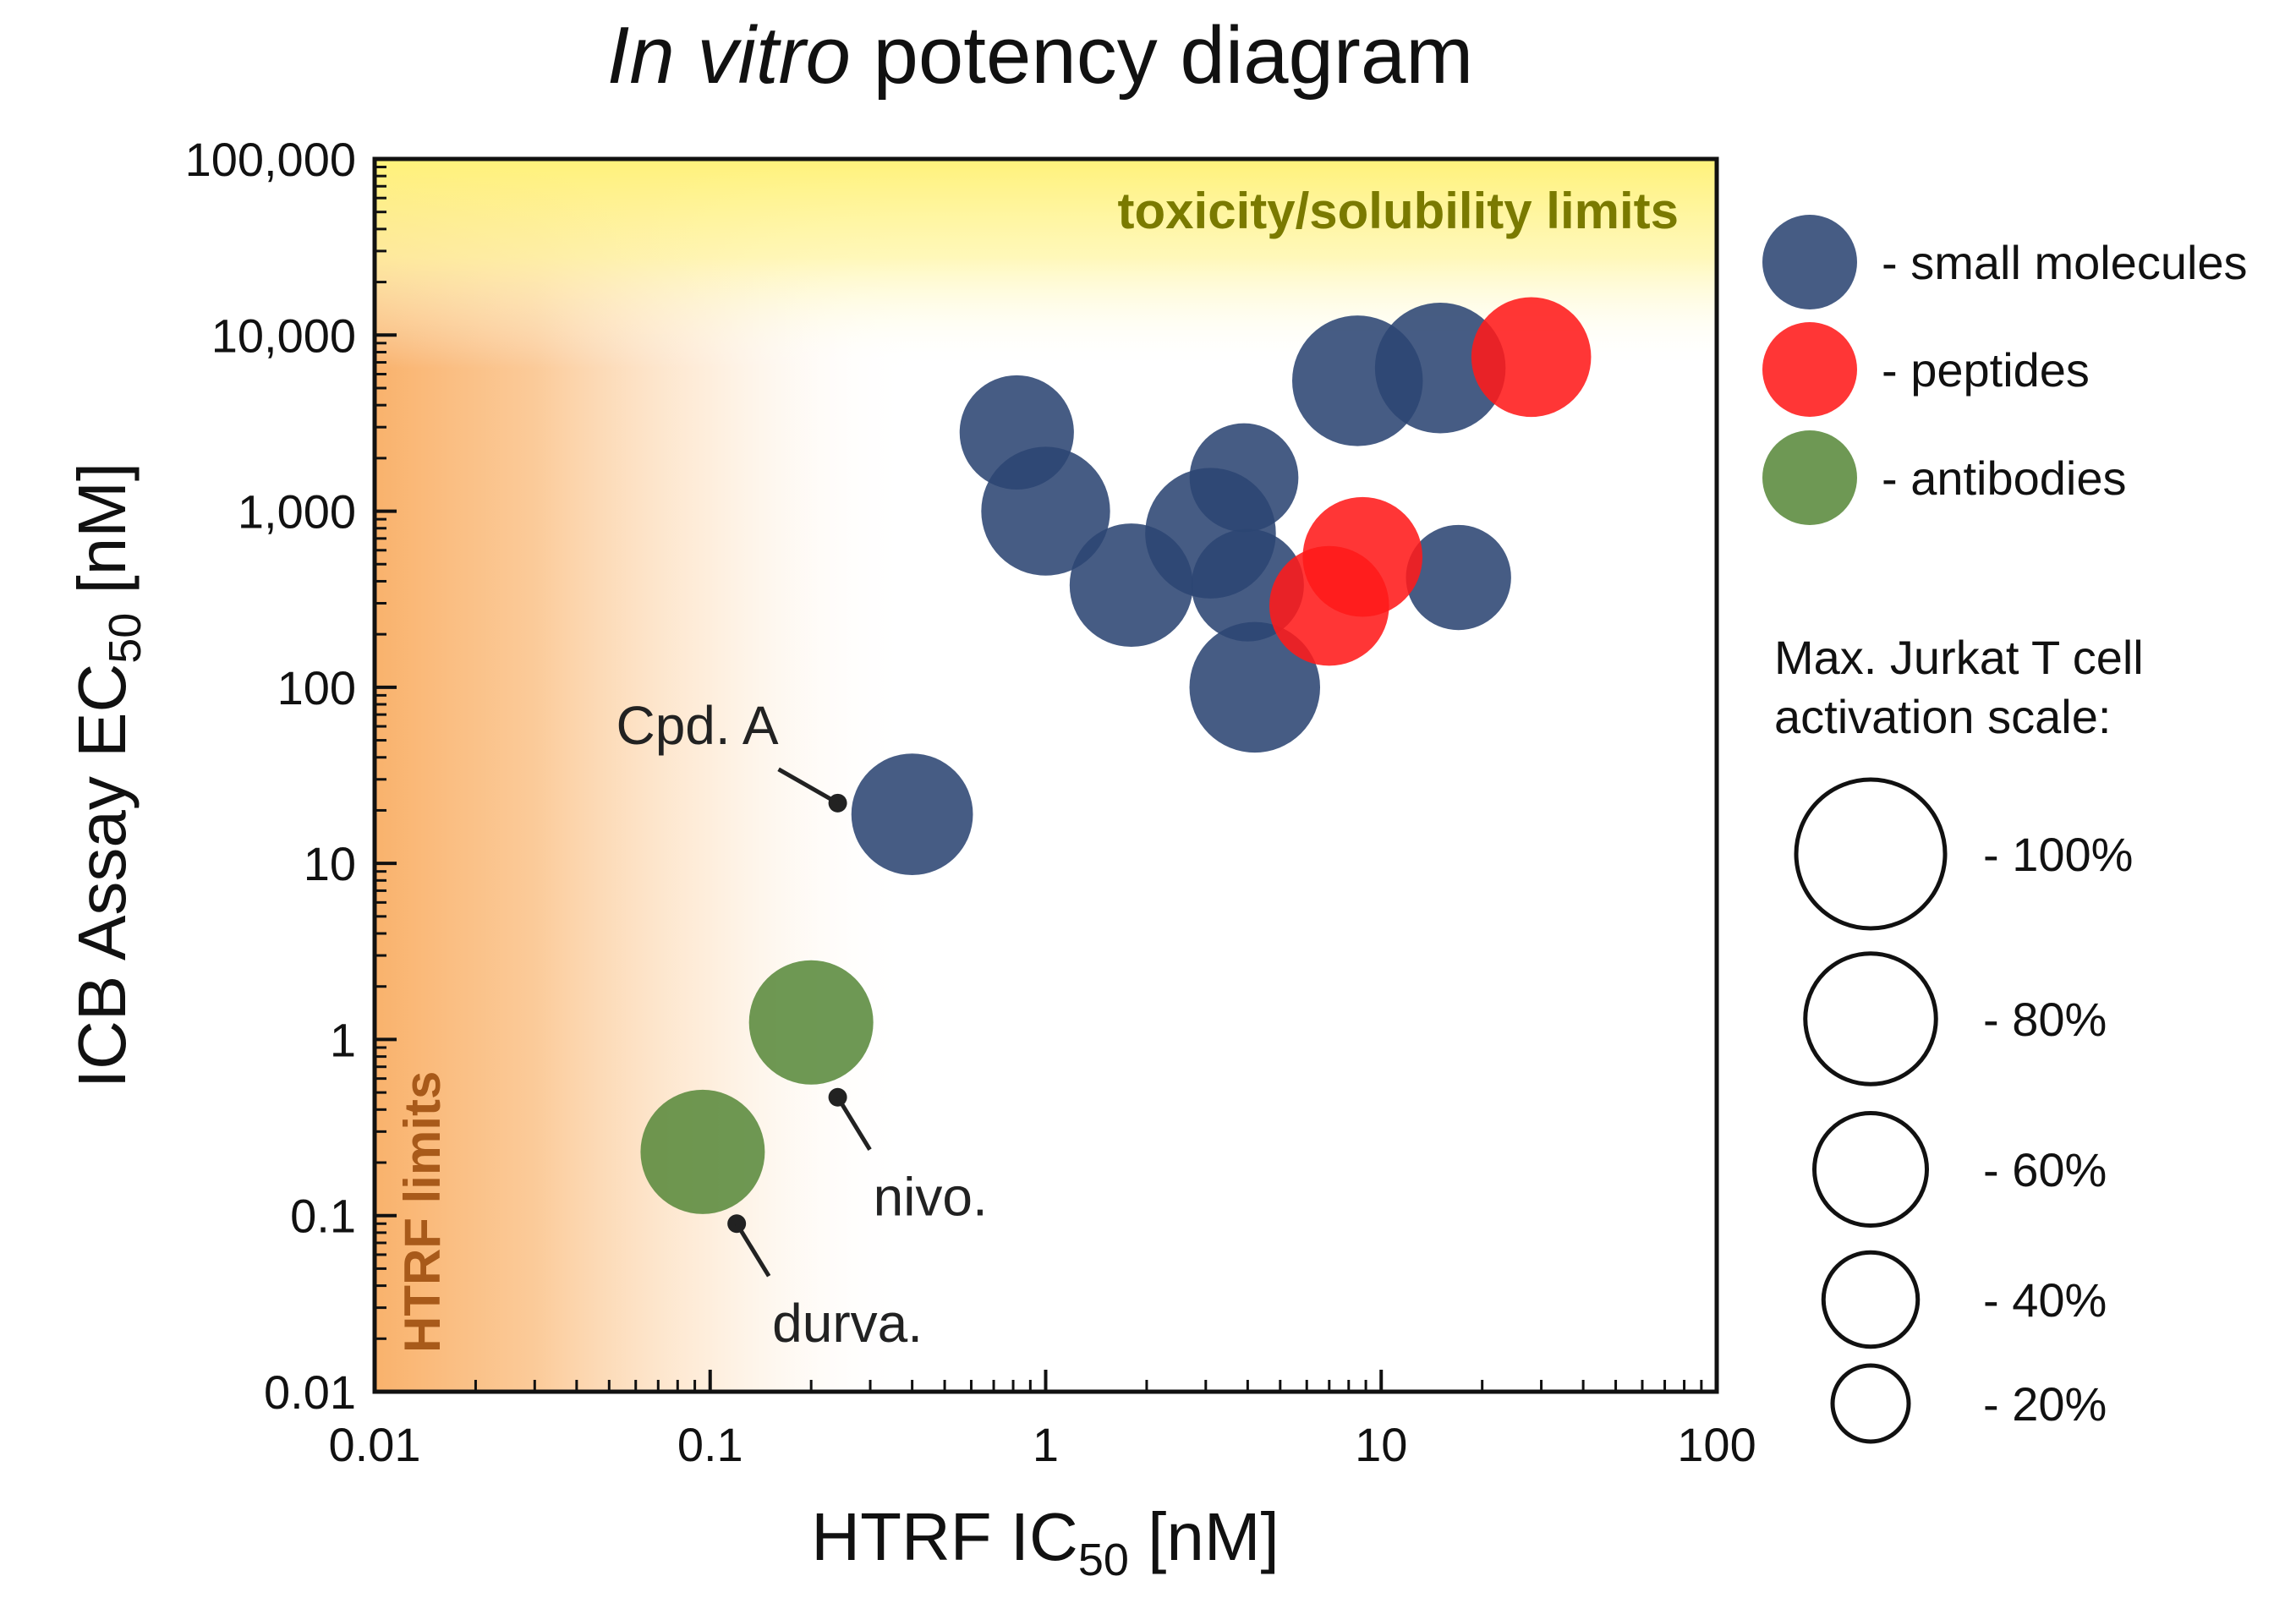 The image size is (2296, 1598). I want to click on x-axis-title-main: HTRF IC, so click(944, 1537).